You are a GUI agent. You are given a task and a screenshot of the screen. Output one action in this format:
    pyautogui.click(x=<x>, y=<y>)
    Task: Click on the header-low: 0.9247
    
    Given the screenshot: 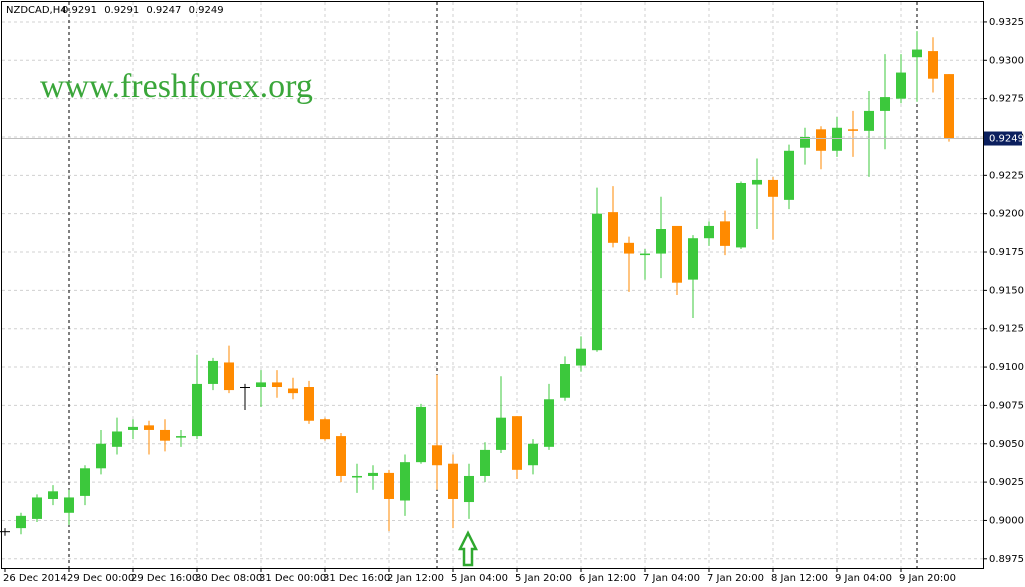 What is the action you would take?
    pyautogui.click(x=163, y=10)
    